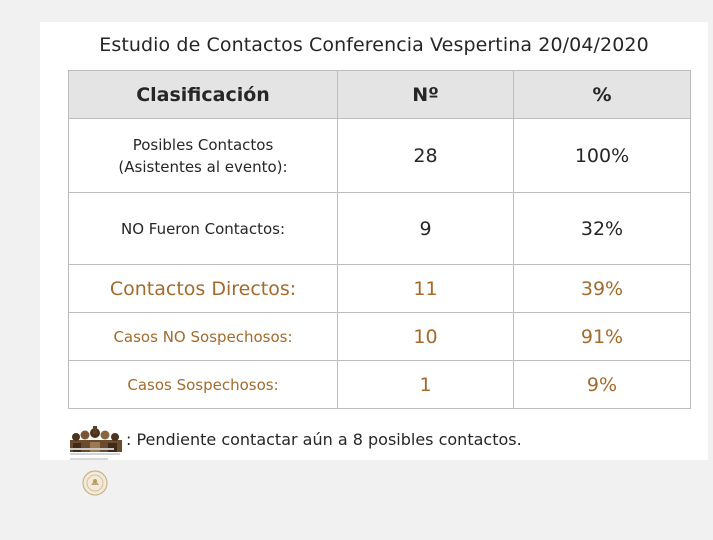 The width and height of the screenshot is (713, 540). What do you see at coordinates (203, 144) in the screenshot?
I see `row-label-line1: Posibles Contactos` at bounding box center [203, 144].